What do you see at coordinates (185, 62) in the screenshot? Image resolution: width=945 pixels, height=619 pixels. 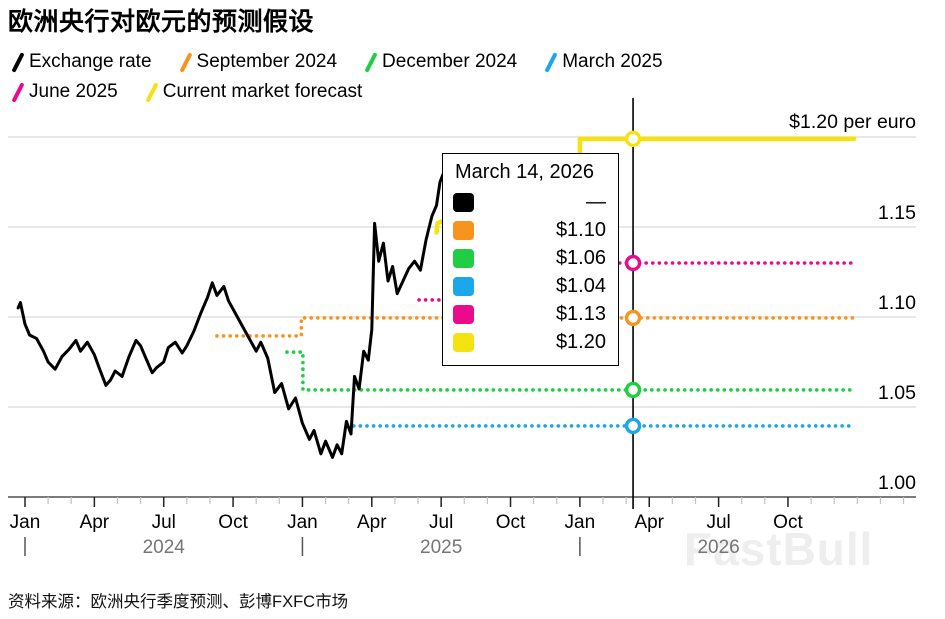 I see `september-2024-slash-icon` at bounding box center [185, 62].